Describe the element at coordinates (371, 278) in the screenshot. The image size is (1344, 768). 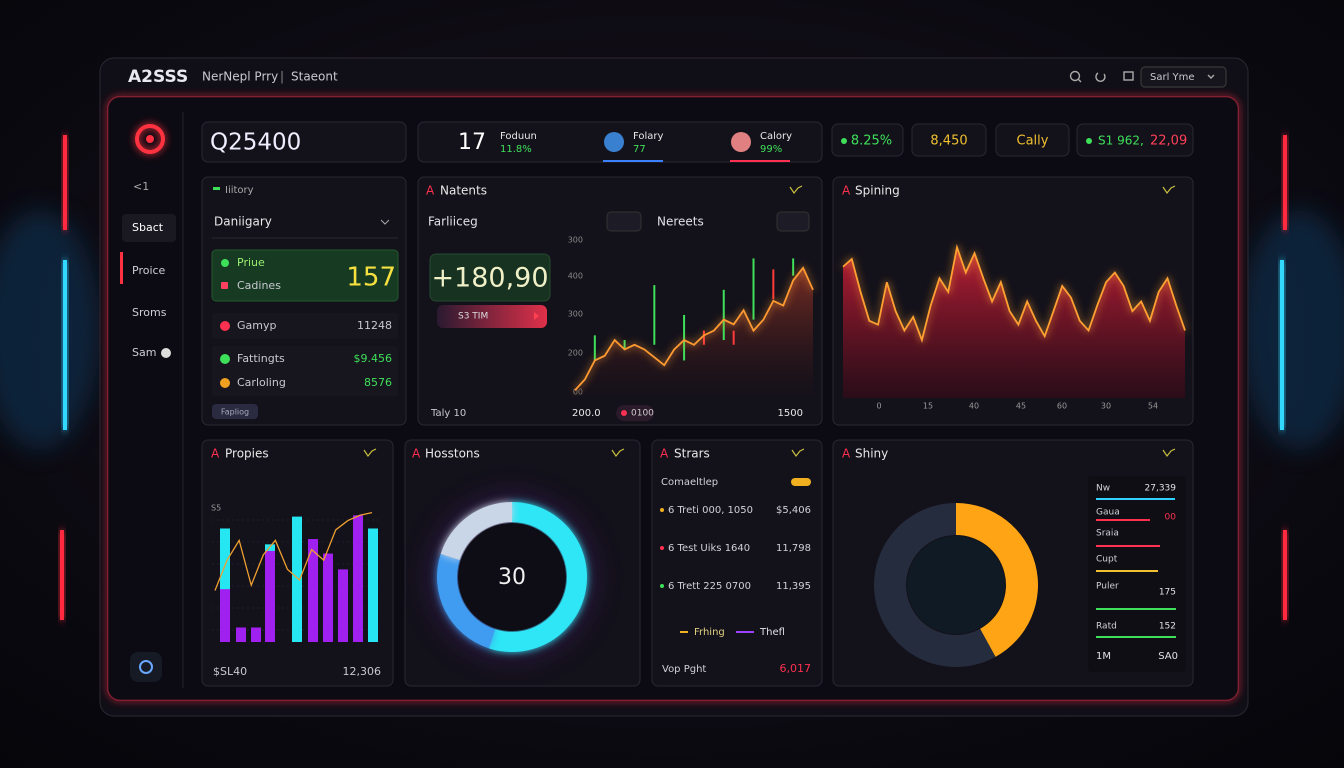
I see `highlight-value: 157` at that location.